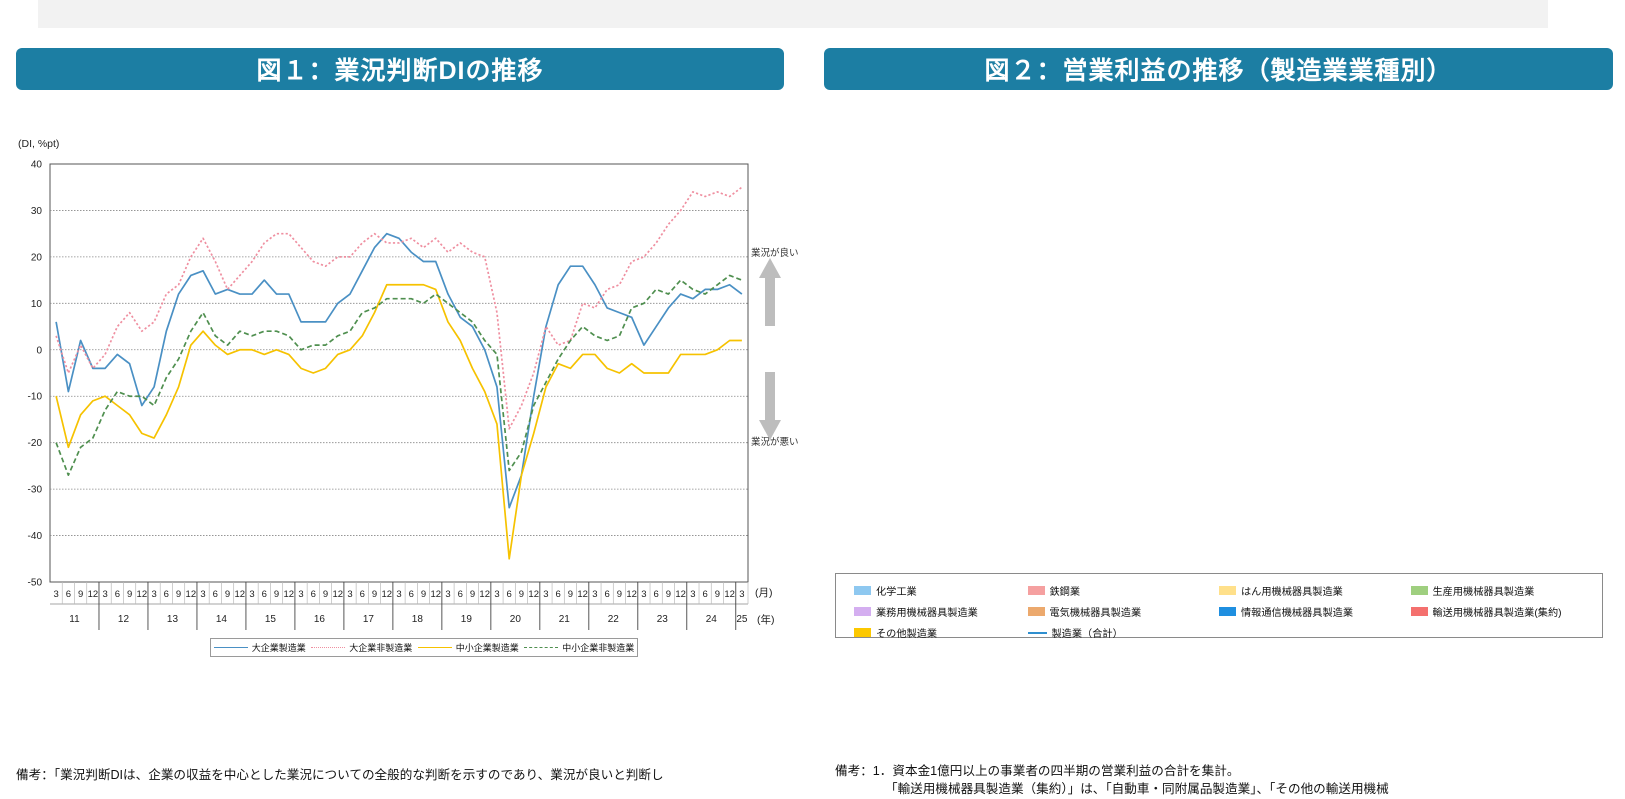 The height and width of the screenshot is (799, 1625). I want to click on legend-swatch-transport-machinery, so click(1419, 611).